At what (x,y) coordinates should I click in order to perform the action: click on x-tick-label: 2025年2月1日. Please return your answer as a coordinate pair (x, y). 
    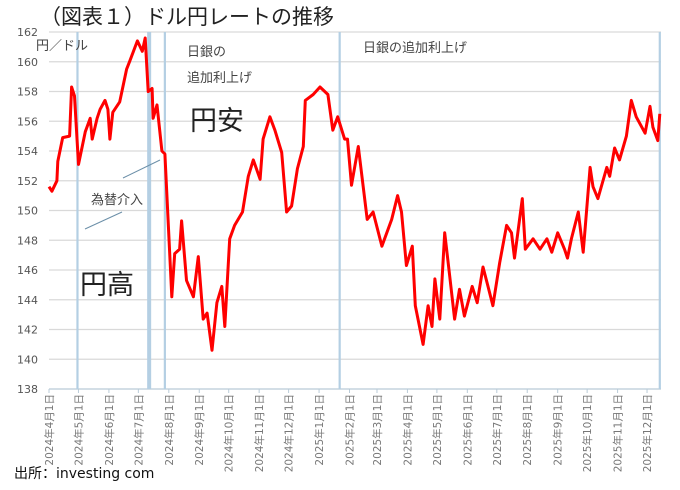
    Looking at the image, I should click on (349, 430).